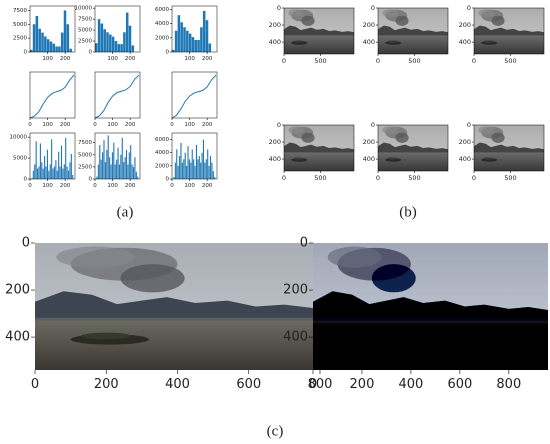 This screenshot has width=550, height=444. I want to click on y-tick-label: 2500, so click(85, 42).